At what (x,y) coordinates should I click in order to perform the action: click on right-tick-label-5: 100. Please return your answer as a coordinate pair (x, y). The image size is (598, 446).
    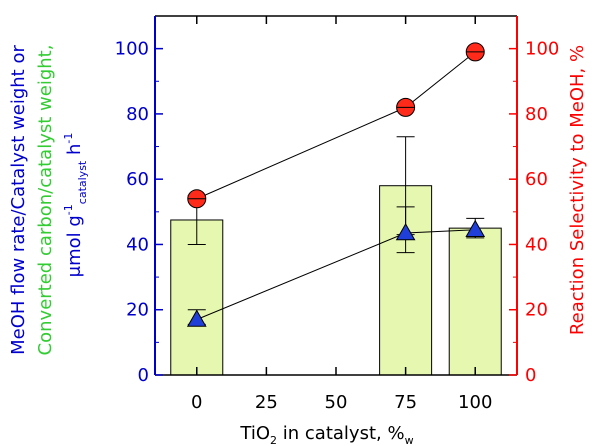
    Looking at the image, I should click on (542, 49).